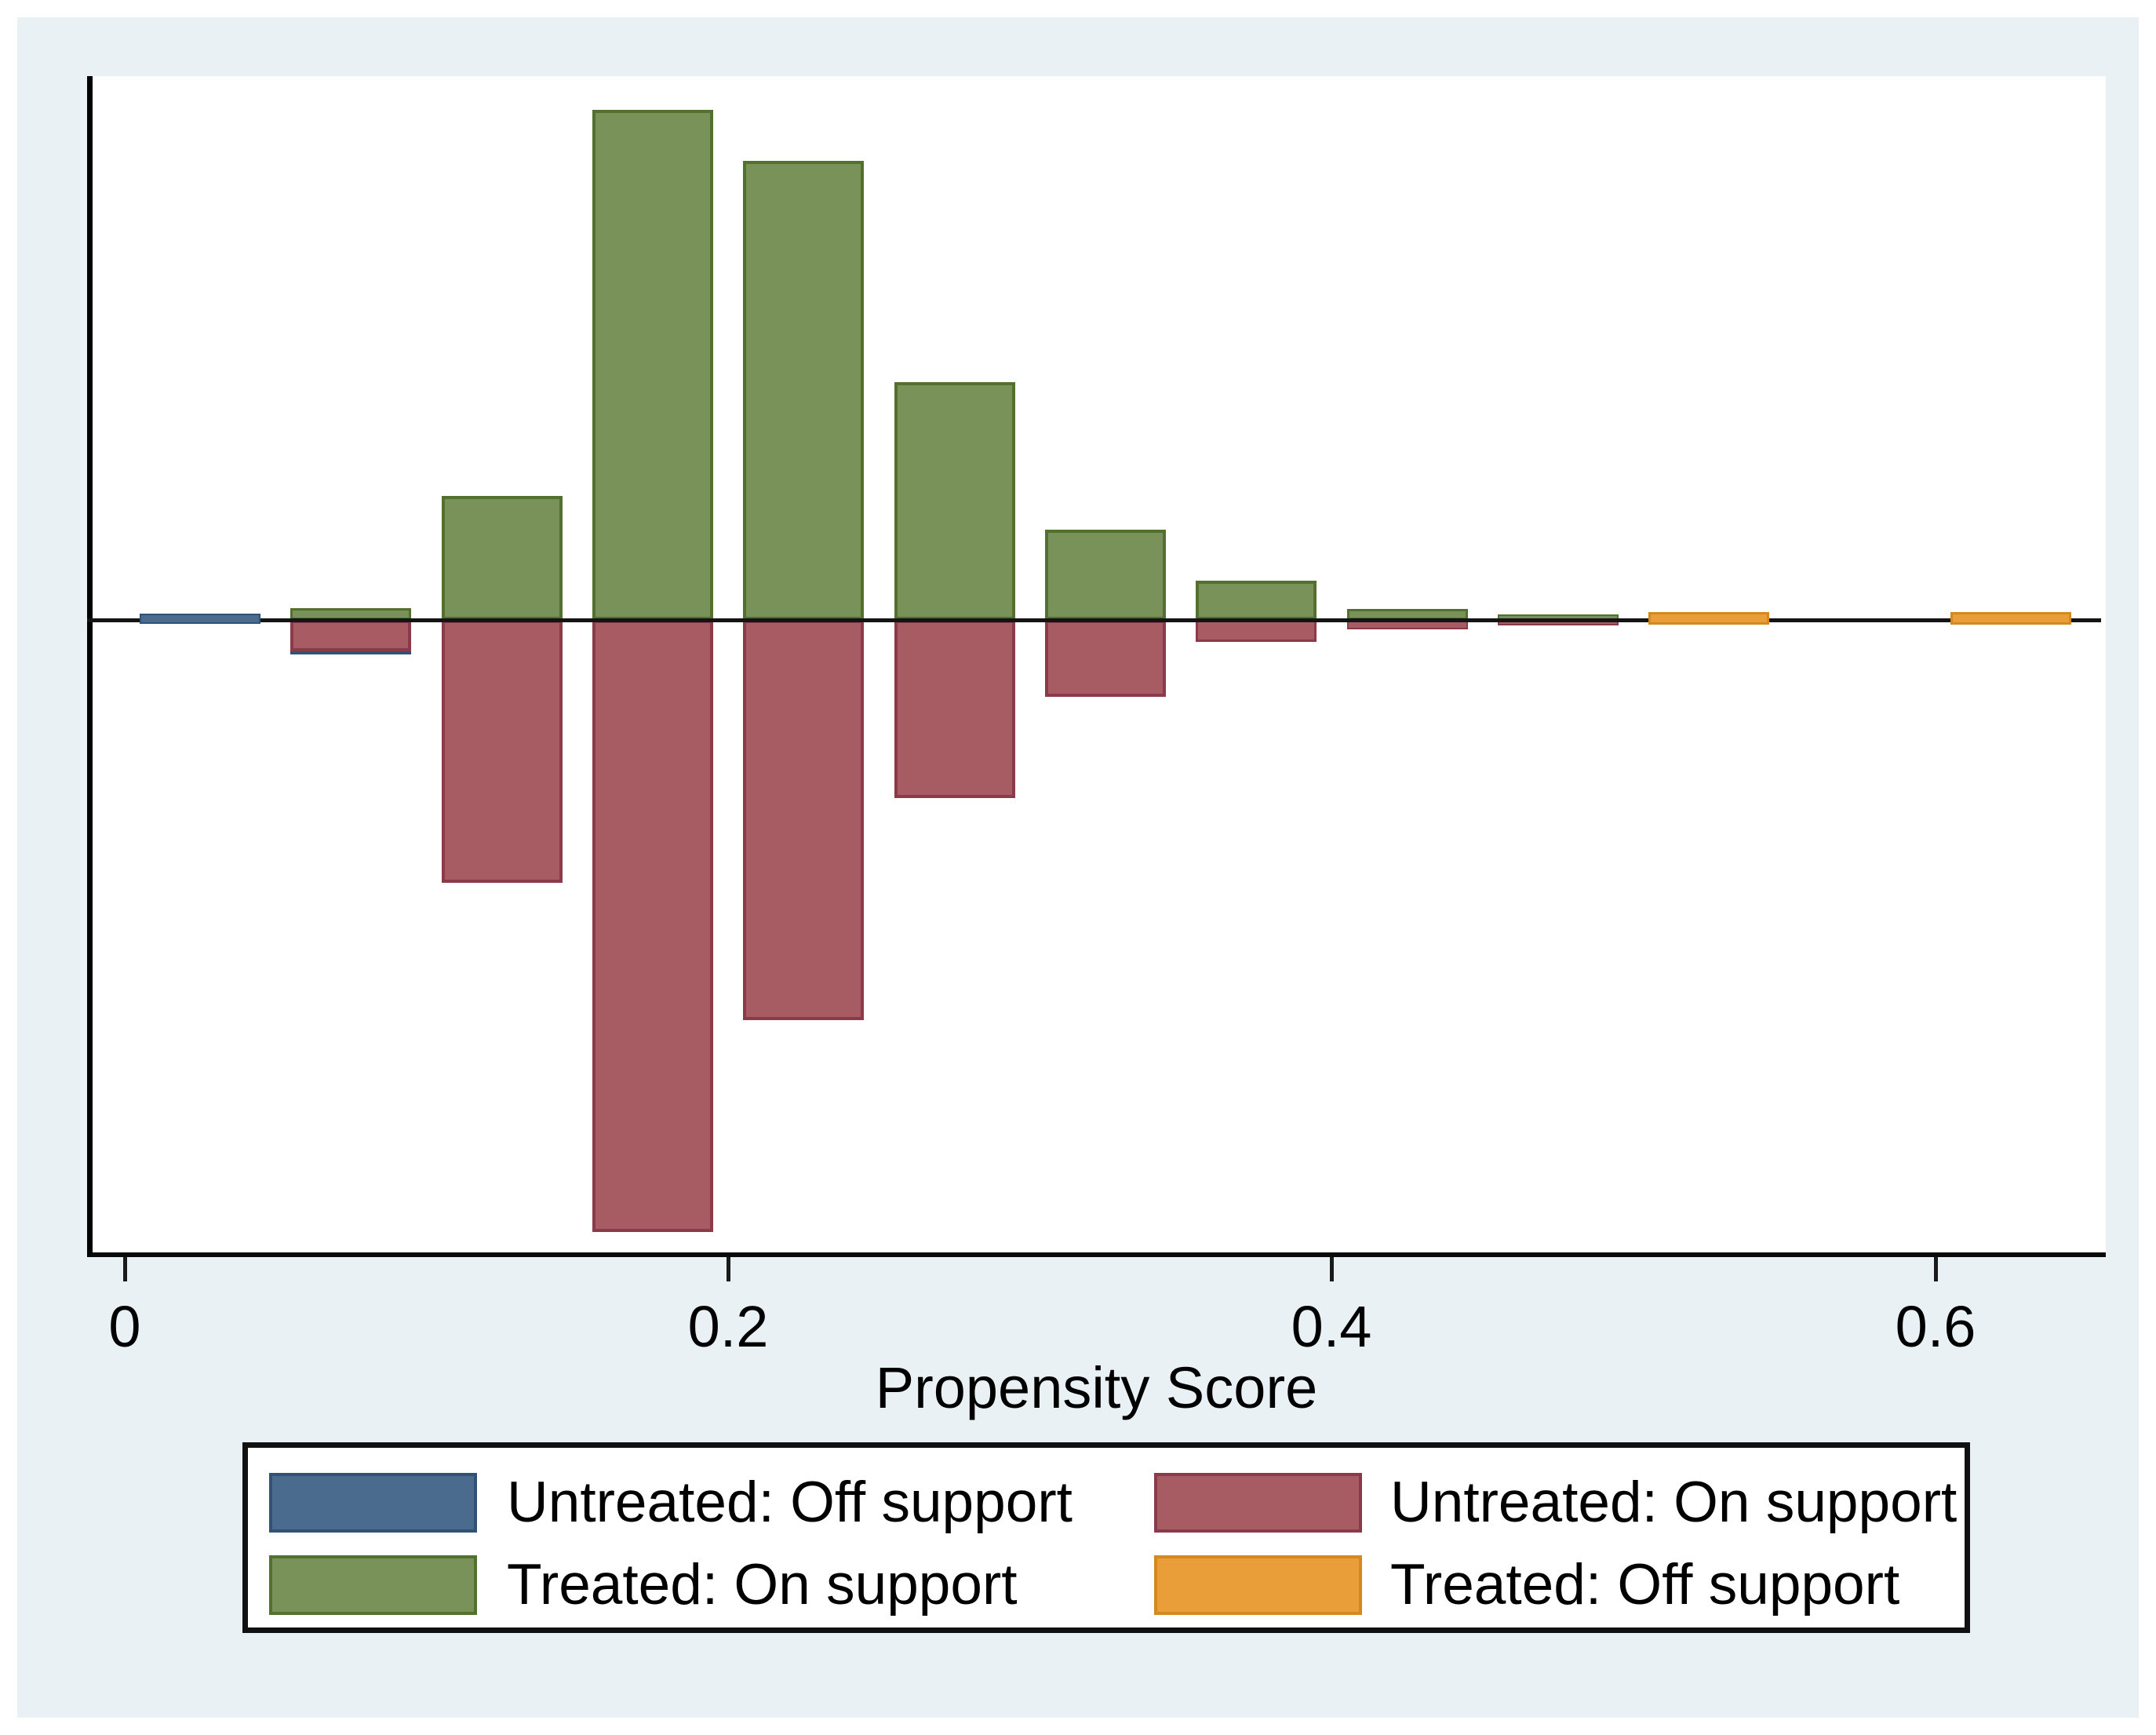  What do you see at coordinates (1096, 1387) in the screenshot?
I see `x-axis-title: Propensity Score` at bounding box center [1096, 1387].